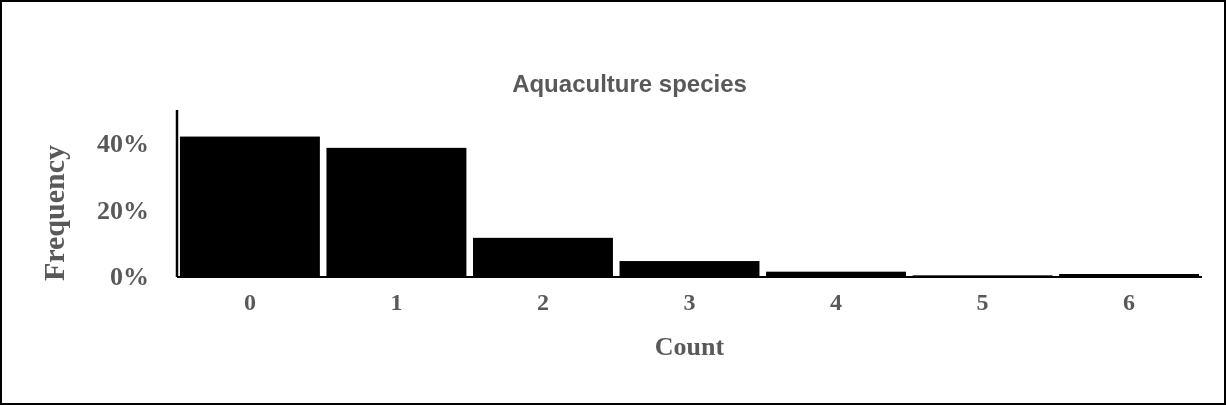  What do you see at coordinates (629, 83) in the screenshot?
I see `chart-title: Aquaculture species` at bounding box center [629, 83].